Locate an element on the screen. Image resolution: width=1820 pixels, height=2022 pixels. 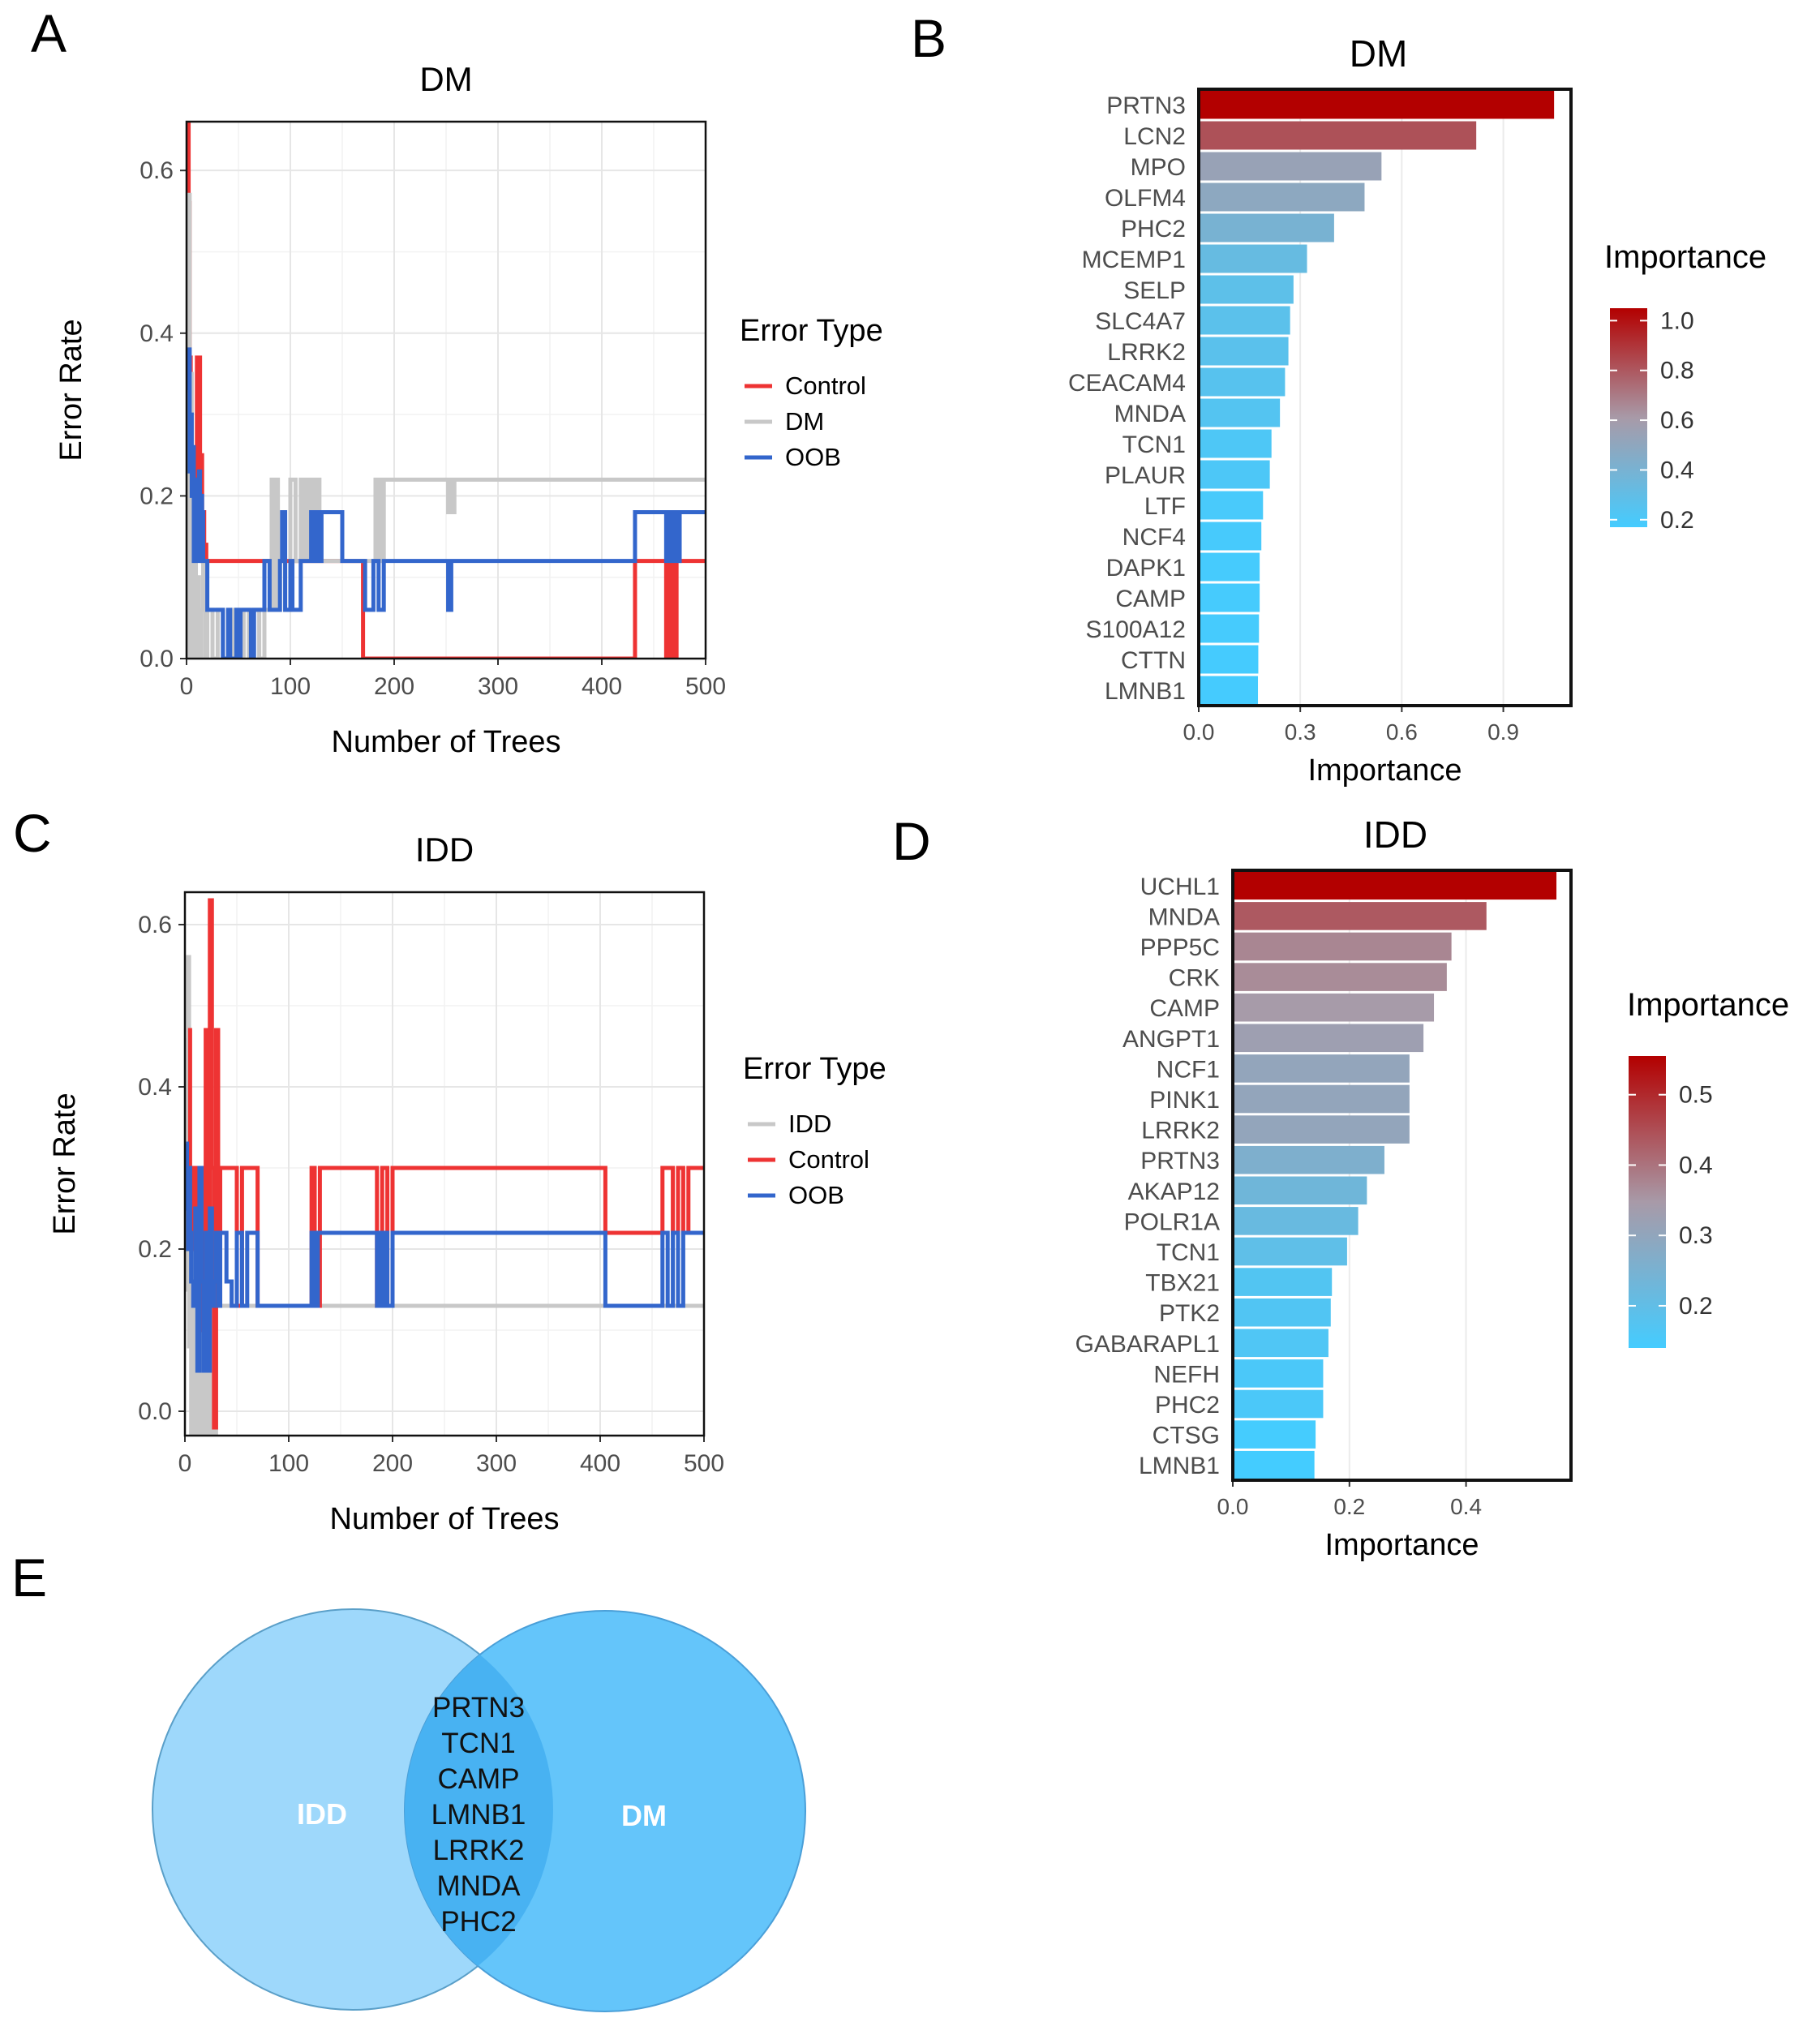
legend-entry: DM is located at coordinates (804, 421).